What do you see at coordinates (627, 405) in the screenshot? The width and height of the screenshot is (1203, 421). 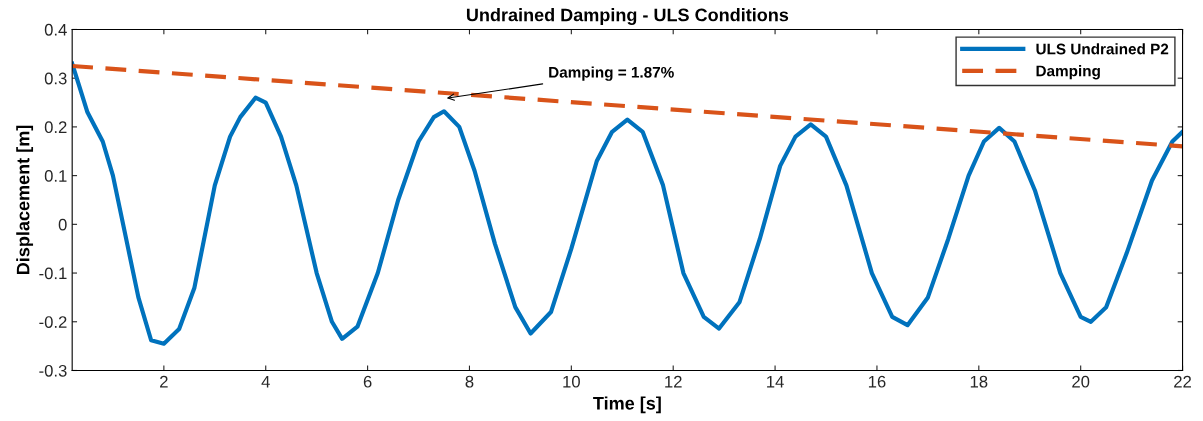 I see `x-axis-title: Time [s]` at bounding box center [627, 405].